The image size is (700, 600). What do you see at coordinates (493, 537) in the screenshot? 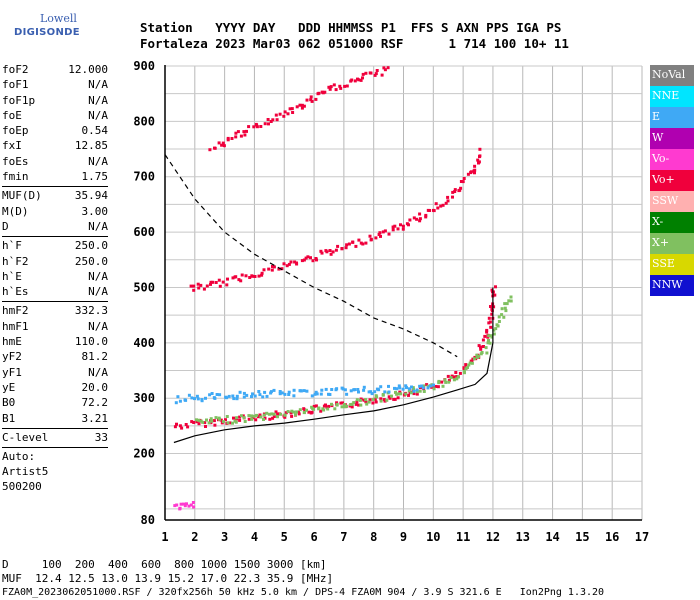
I see `x-tick-label: 12` at bounding box center [493, 537].